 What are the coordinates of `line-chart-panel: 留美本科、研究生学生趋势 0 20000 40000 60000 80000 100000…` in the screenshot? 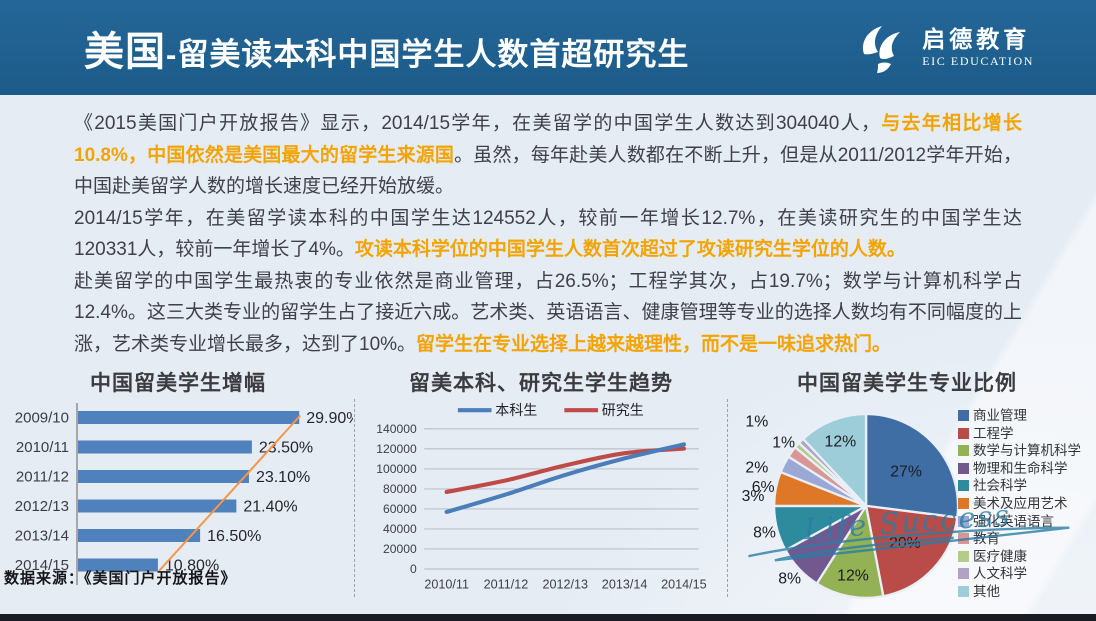 It's located at (541, 481).